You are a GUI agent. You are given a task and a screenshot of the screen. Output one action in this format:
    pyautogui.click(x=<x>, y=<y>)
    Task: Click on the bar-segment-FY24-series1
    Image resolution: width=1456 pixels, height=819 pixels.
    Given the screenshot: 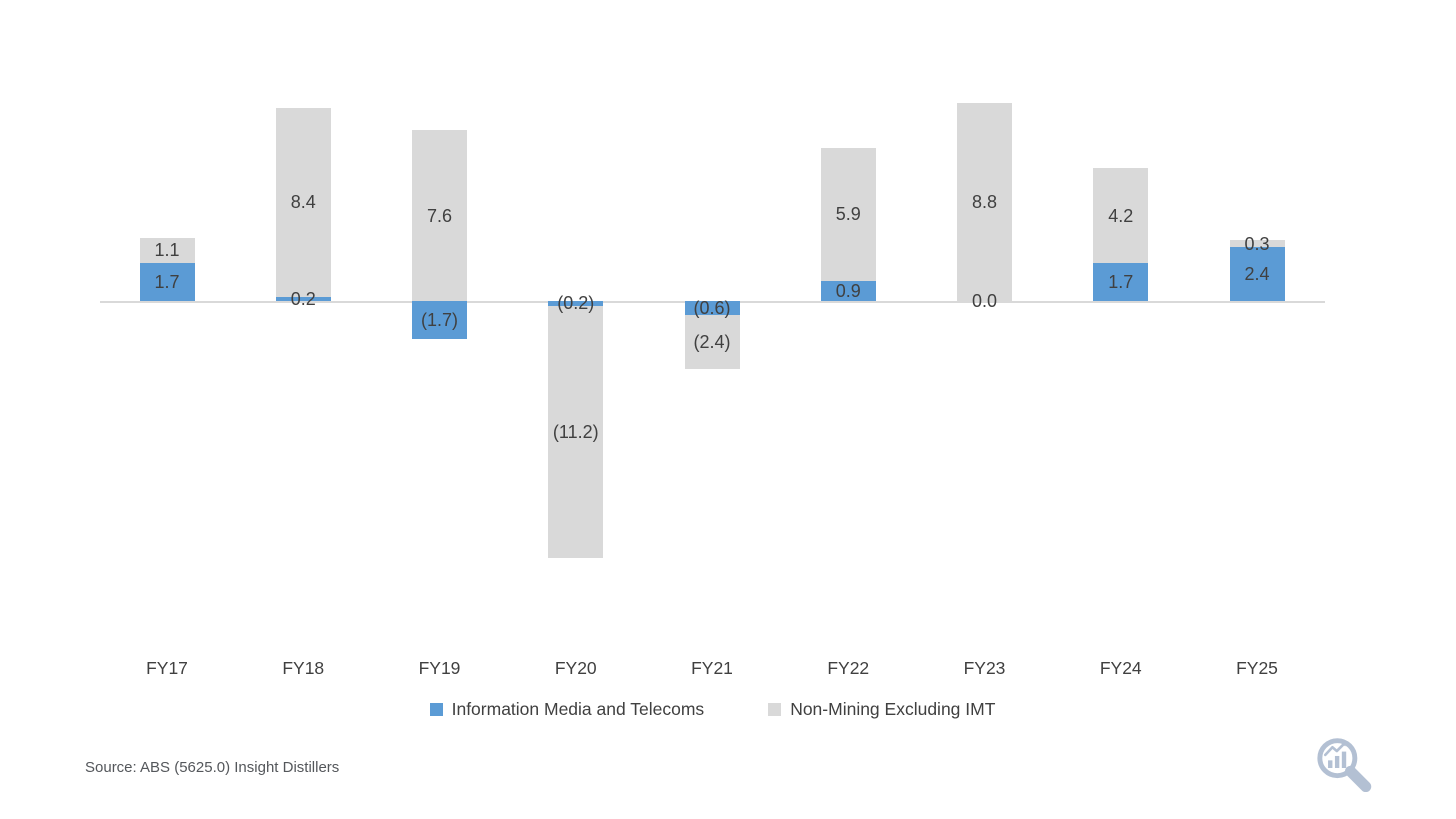 What is the action you would take?
    pyautogui.click(x=1121, y=215)
    